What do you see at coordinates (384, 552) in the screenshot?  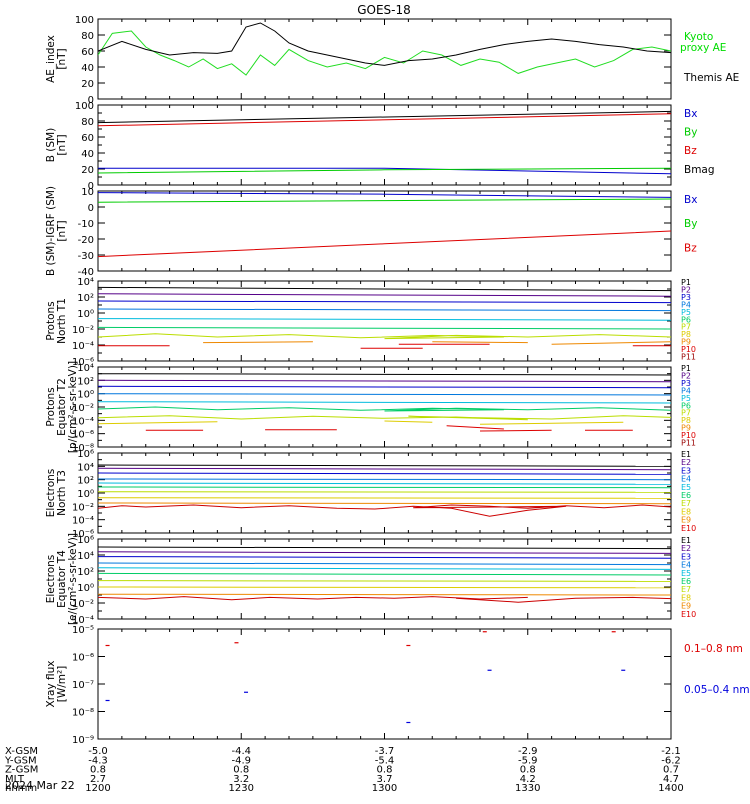 I see `series-line-e2` at bounding box center [384, 552].